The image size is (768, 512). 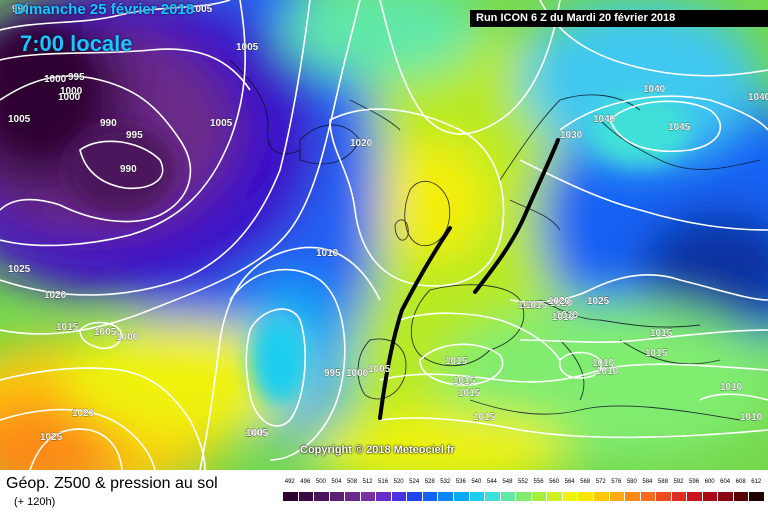 I want to click on model-run-banner: Run ICON 6 Z du Mardi 20 février 2018, so click(x=619, y=18).